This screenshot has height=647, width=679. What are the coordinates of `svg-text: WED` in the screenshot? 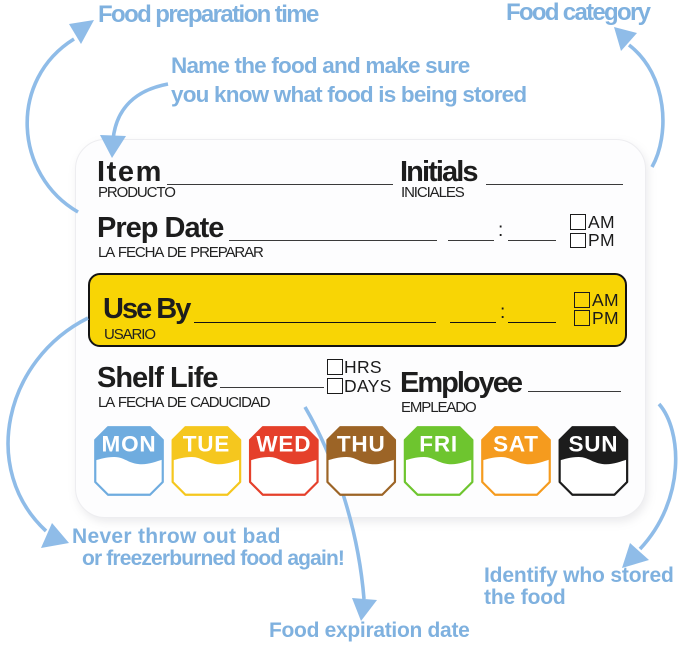 It's located at (283, 444).